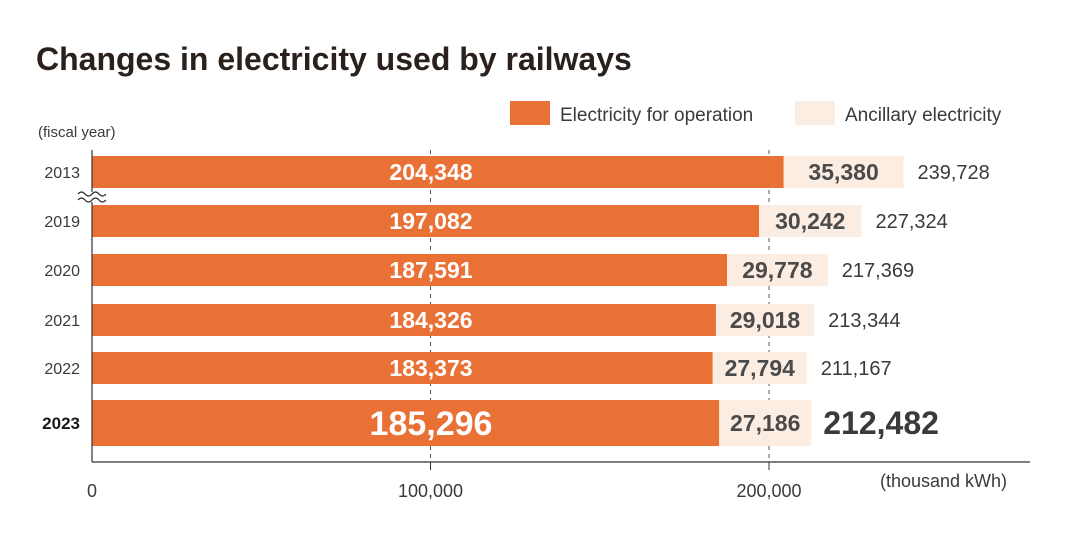 The width and height of the screenshot is (1065, 540). What do you see at coordinates (334, 59) in the screenshot?
I see `chart-title: Changes in electricity used by railways` at bounding box center [334, 59].